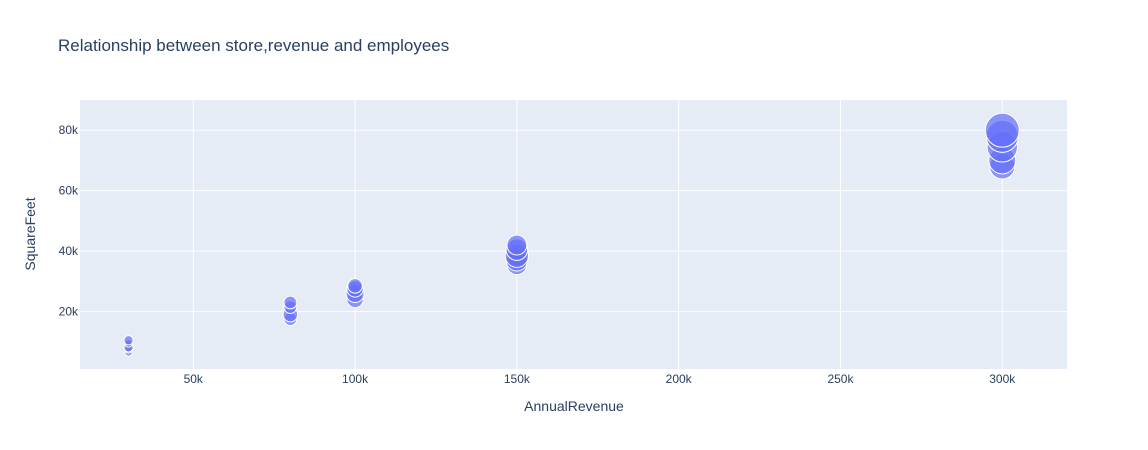  I want to click on x-tick-label: 250k, so click(840, 379).